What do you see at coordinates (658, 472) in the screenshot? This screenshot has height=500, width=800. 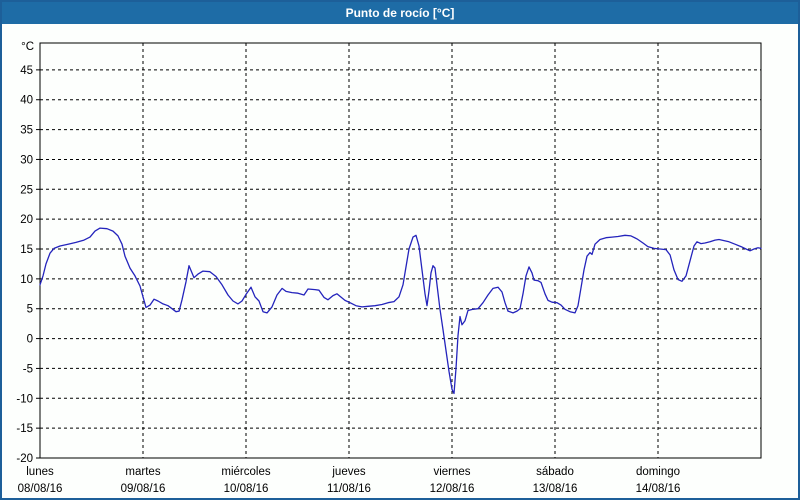 I see `x-day-label: domingo` at bounding box center [658, 472].